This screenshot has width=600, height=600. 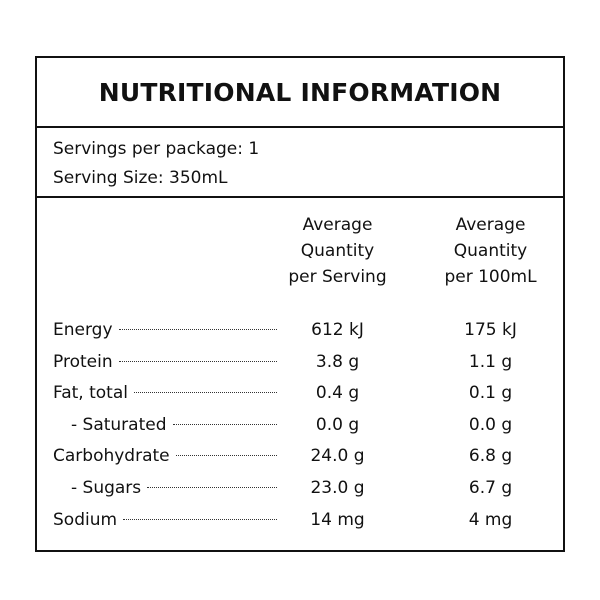 What do you see at coordinates (119, 424) in the screenshot?
I see `nutrient-label: - Saturated` at bounding box center [119, 424].